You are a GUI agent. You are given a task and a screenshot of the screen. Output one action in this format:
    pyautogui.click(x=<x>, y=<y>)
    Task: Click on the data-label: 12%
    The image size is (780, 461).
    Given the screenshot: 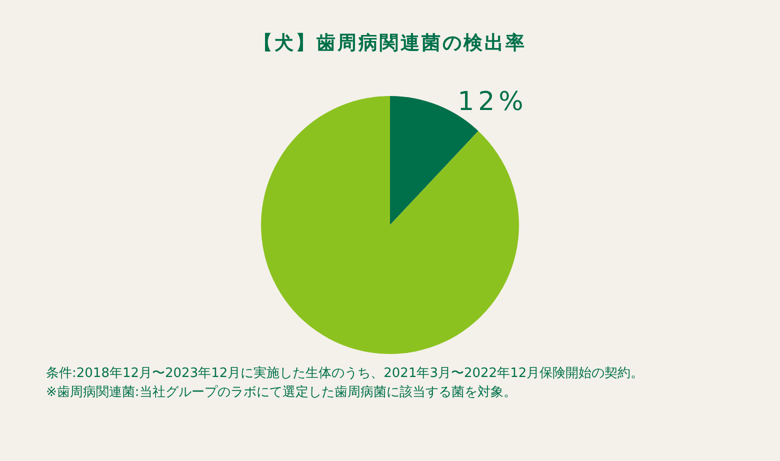 What is the action you would take?
    pyautogui.click(x=493, y=102)
    